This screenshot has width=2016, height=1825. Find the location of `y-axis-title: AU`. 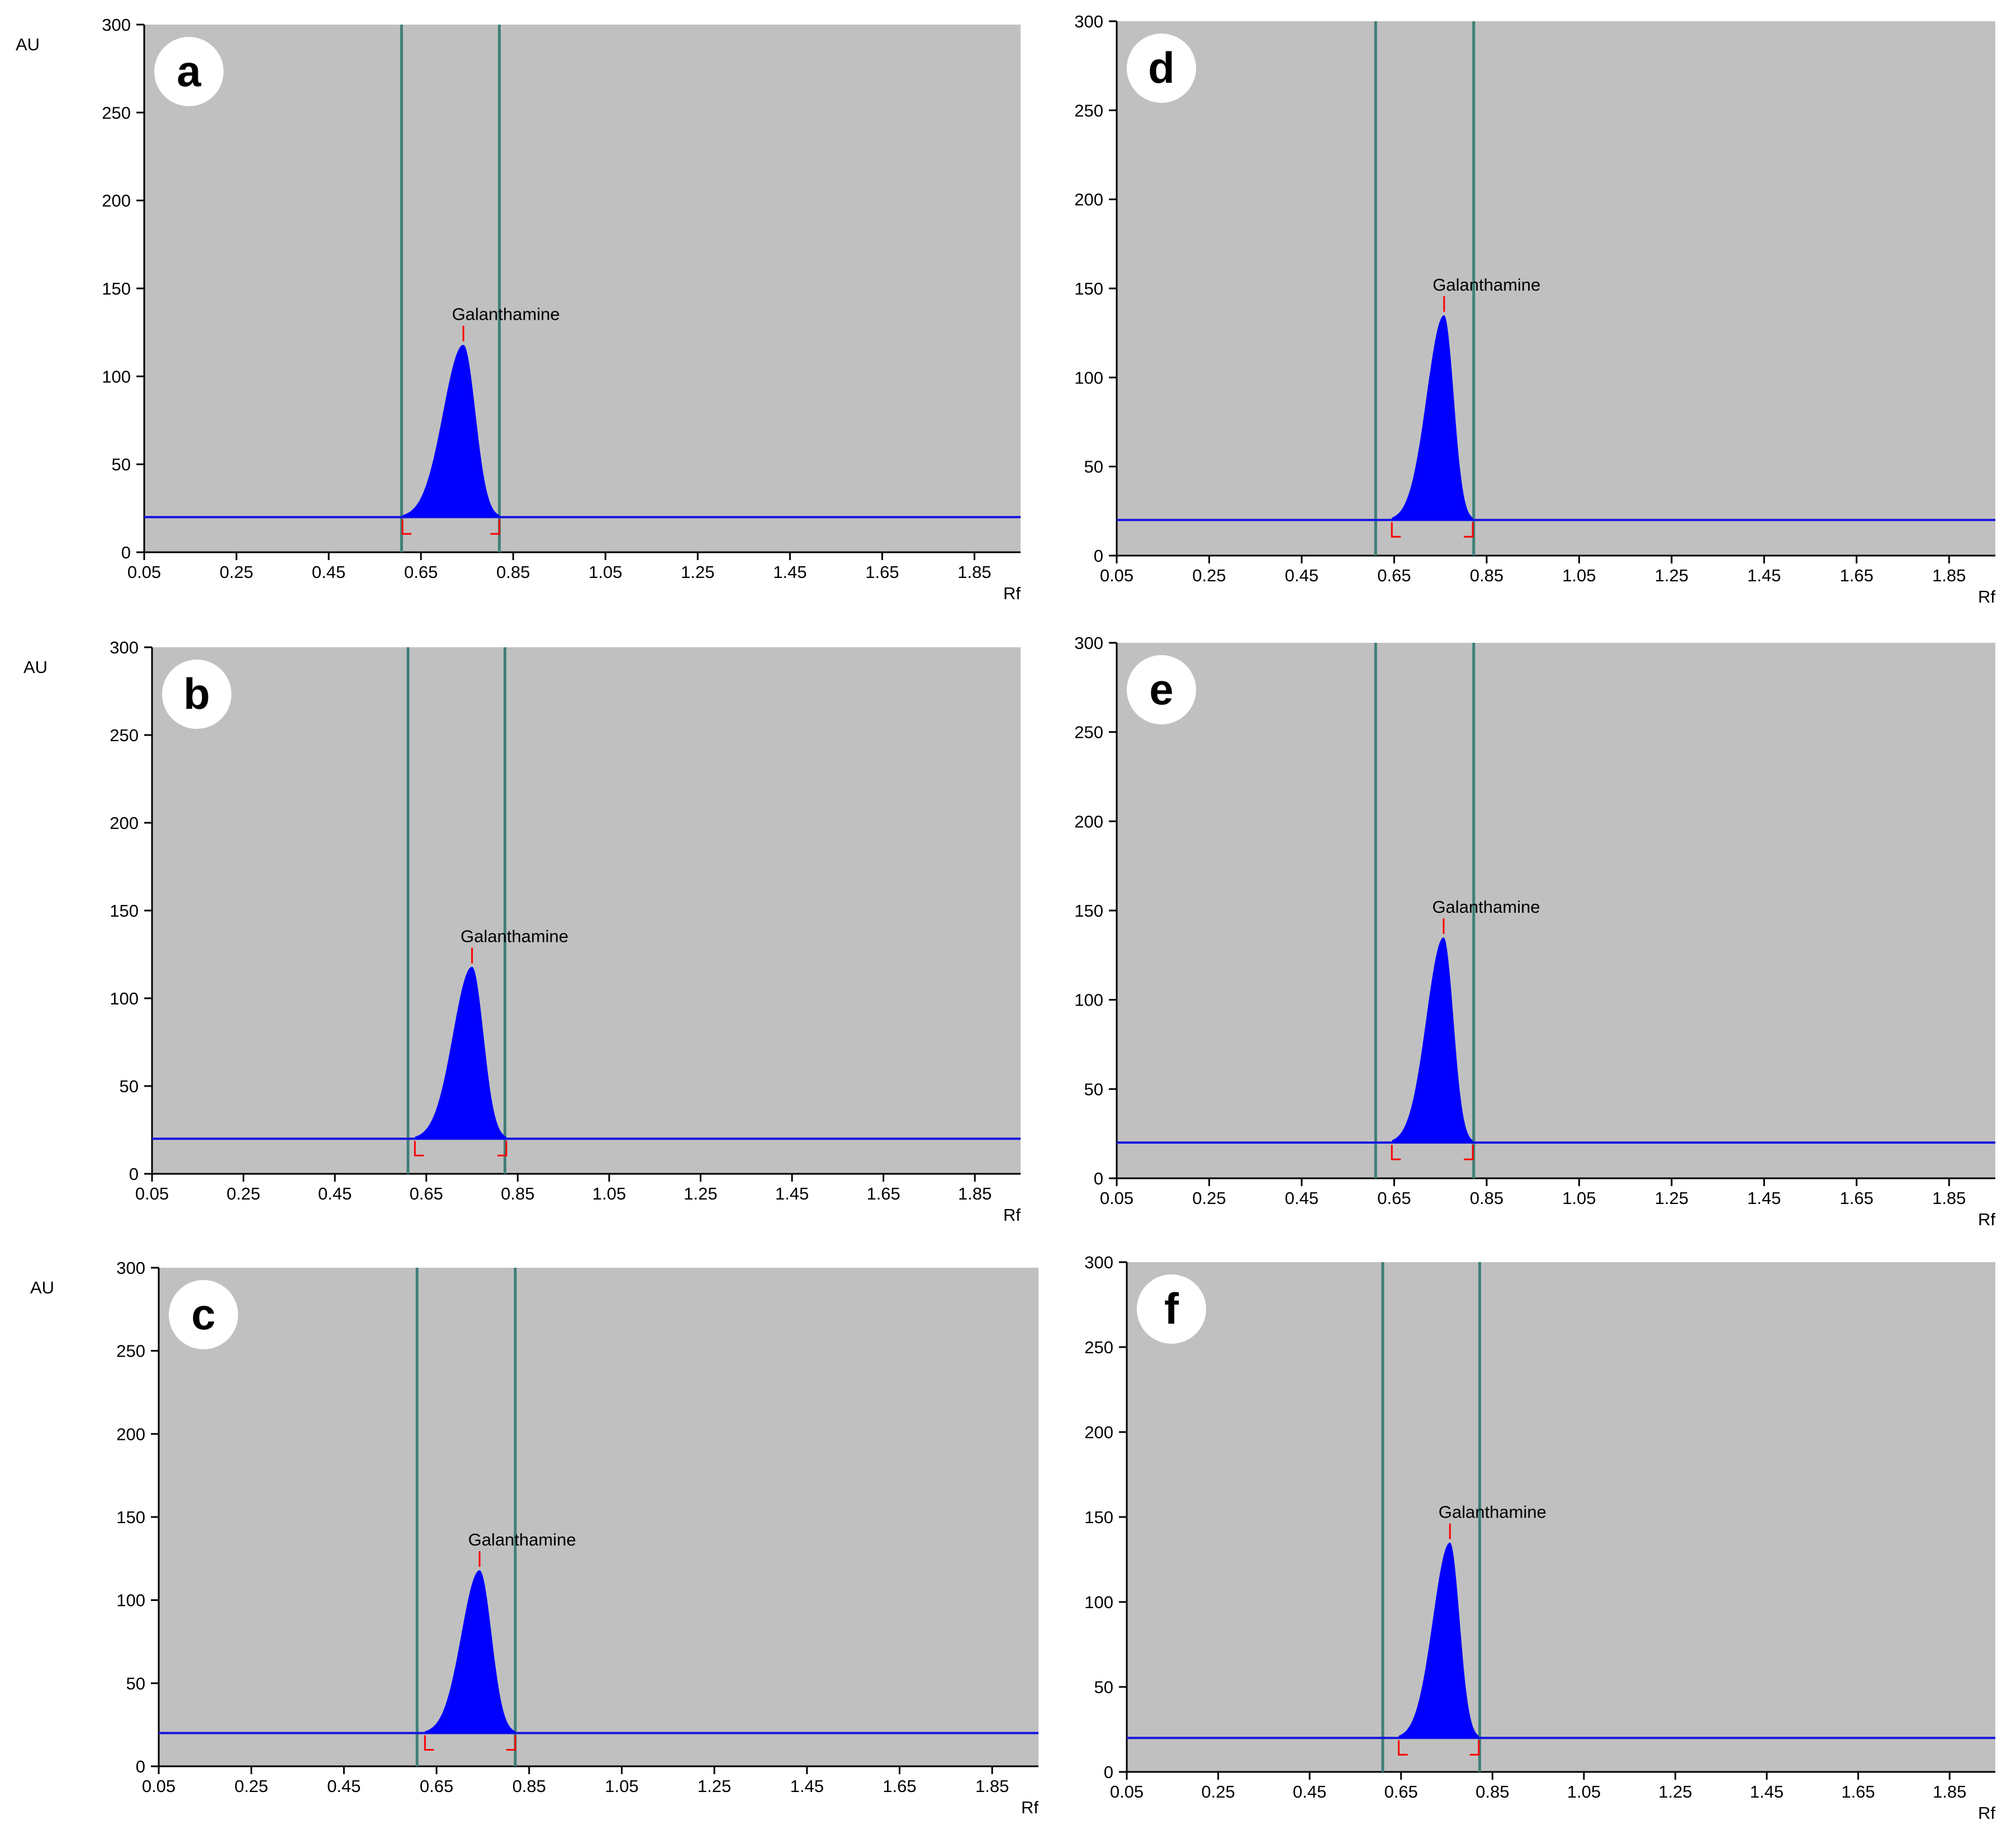

y-axis-title: AU is located at coordinates (35, 667).